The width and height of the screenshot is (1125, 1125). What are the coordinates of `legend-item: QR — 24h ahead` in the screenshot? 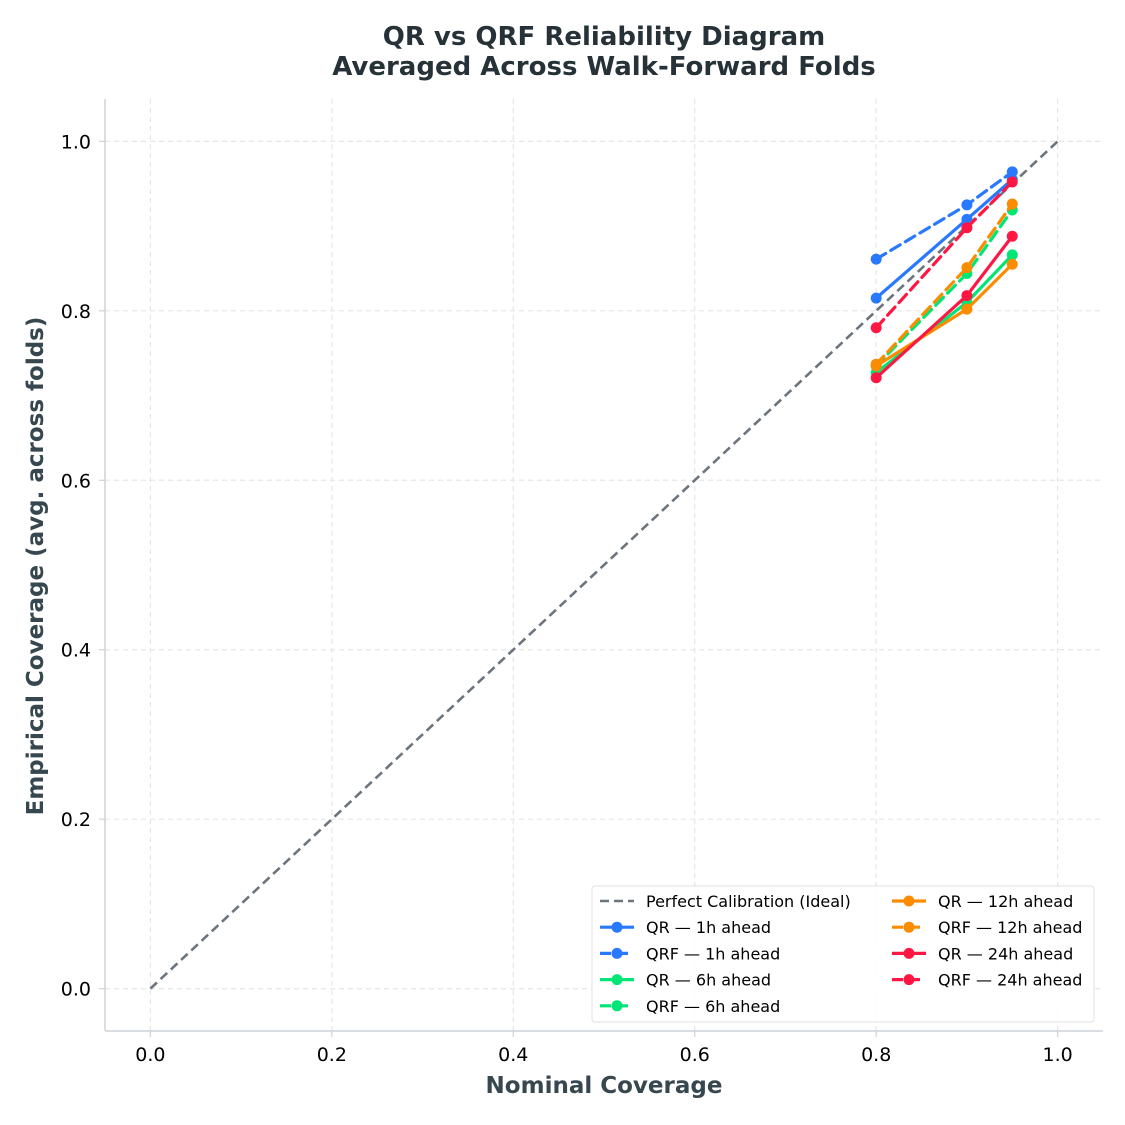 It's located at (982, 953).